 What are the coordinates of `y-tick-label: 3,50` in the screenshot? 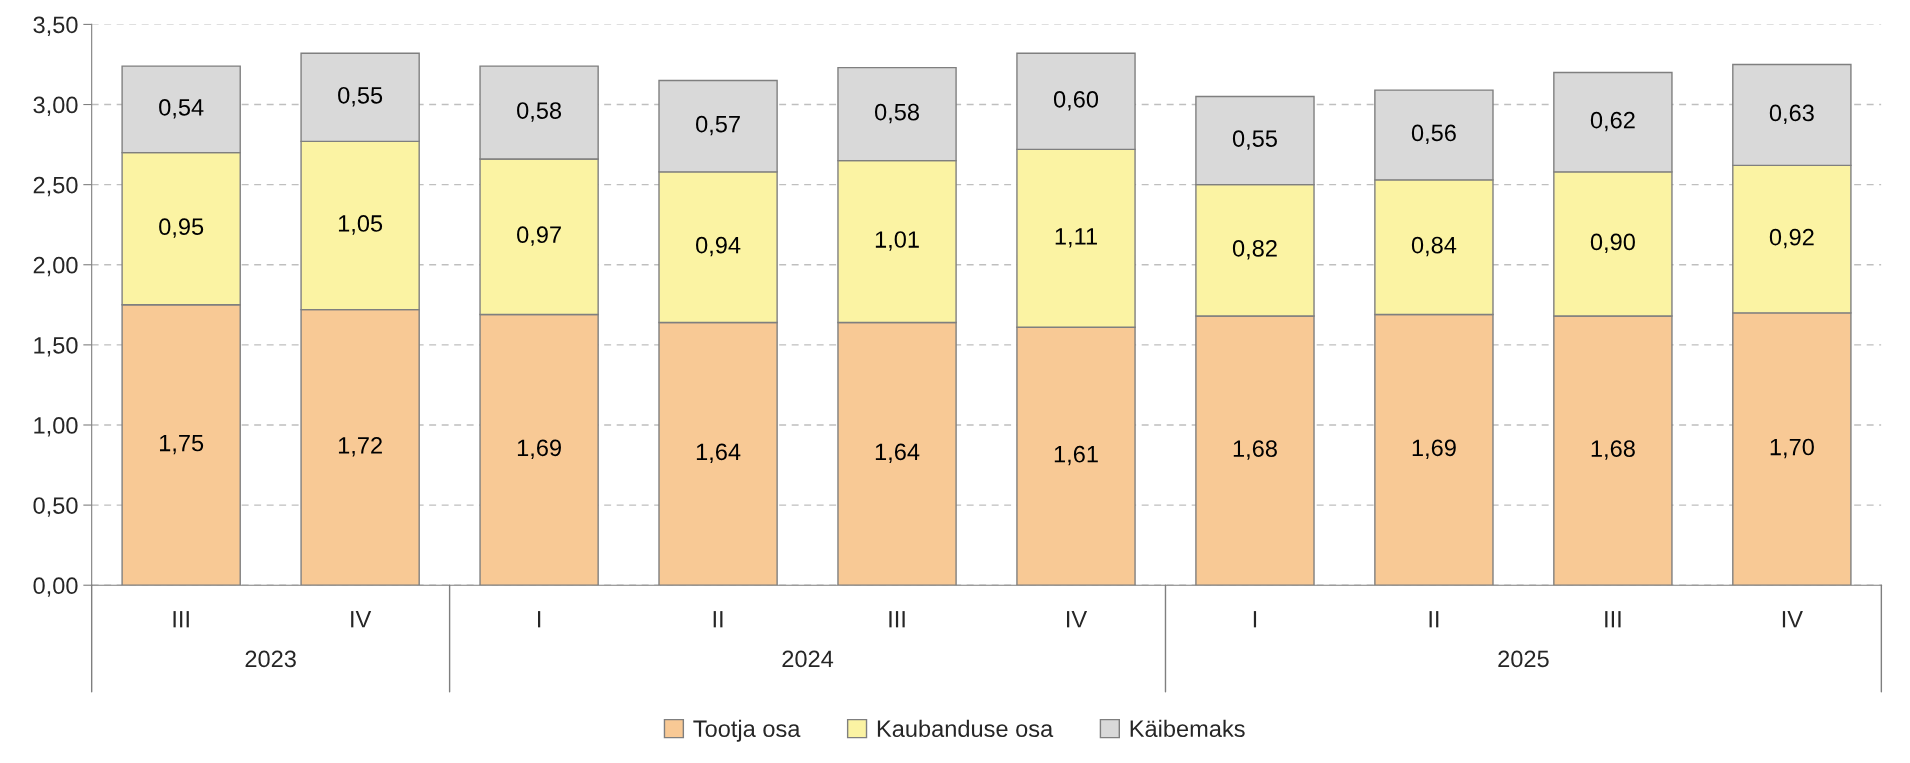 It's located at (55, 26).